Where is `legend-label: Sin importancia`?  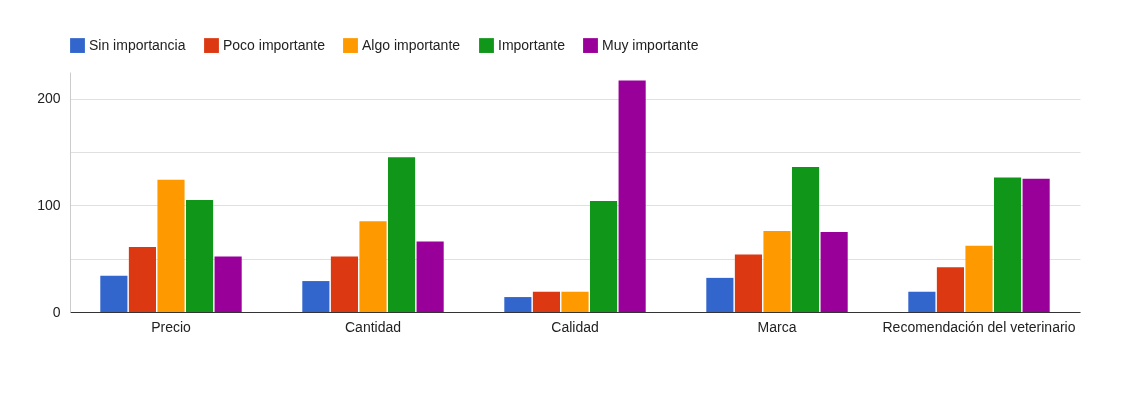 legend-label: Sin importancia is located at coordinates (137, 44).